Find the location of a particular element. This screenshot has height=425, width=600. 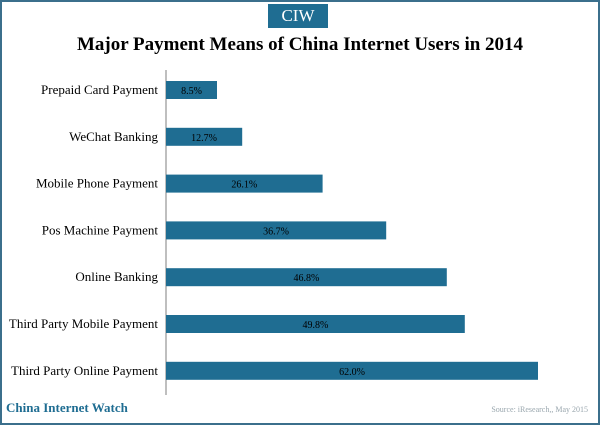

data-label: 26.1% is located at coordinates (244, 185).